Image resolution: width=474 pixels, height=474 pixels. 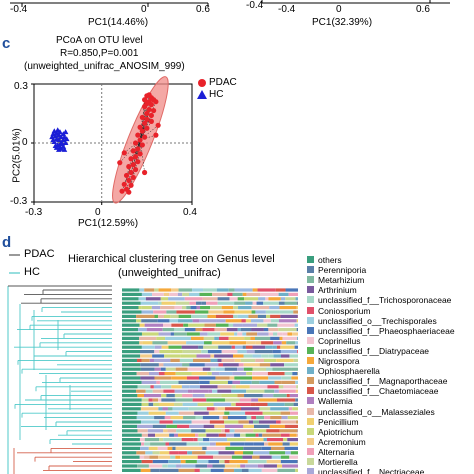 I want to click on panel-c-letter: c, so click(x=6, y=43).